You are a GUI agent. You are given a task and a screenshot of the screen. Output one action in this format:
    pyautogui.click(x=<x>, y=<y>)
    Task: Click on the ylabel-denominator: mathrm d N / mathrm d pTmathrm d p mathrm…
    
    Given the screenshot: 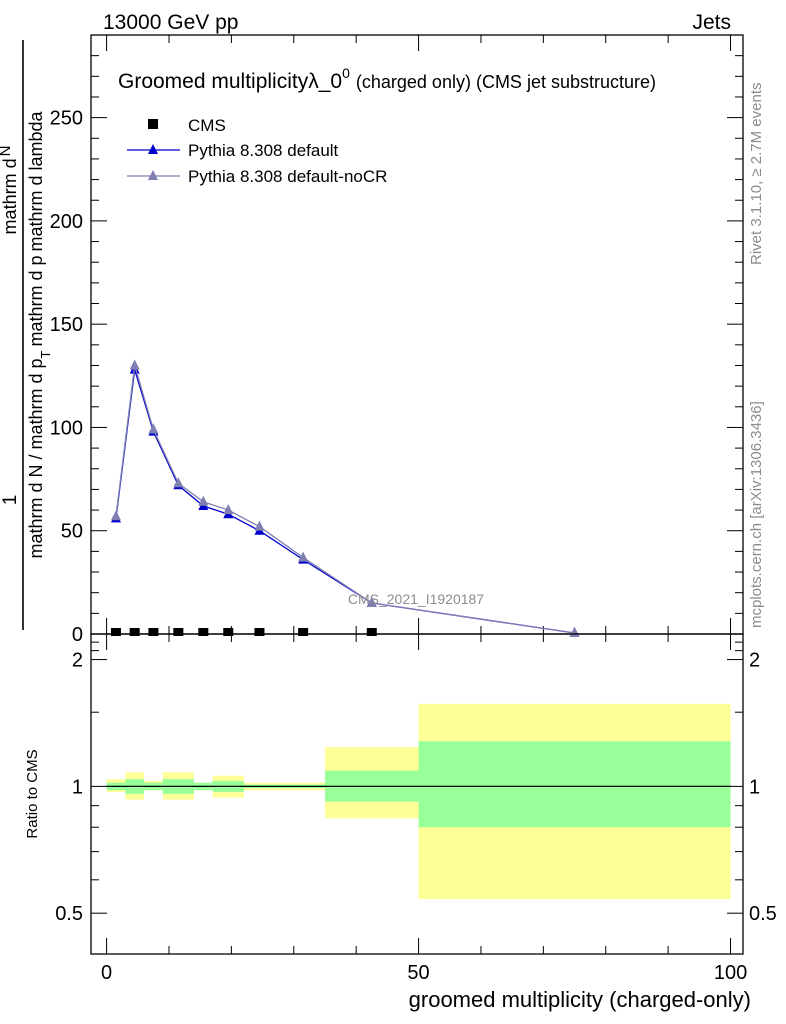 What is the action you would take?
    pyautogui.click(x=39, y=334)
    